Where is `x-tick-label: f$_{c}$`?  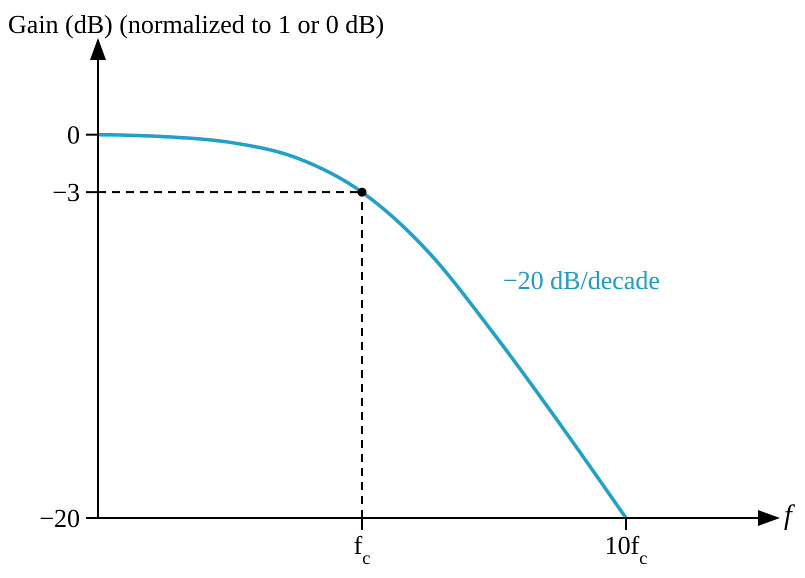 x-tick-label: f$_{c}$ is located at coordinates (362, 549).